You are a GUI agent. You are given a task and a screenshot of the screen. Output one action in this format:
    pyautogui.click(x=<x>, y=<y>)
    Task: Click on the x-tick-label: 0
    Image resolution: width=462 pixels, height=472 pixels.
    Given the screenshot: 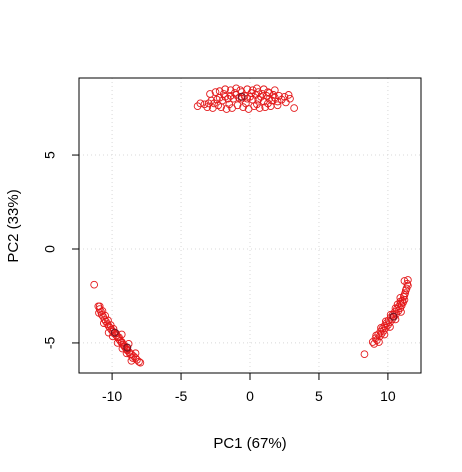 What is the action you would take?
    pyautogui.click(x=250, y=396)
    